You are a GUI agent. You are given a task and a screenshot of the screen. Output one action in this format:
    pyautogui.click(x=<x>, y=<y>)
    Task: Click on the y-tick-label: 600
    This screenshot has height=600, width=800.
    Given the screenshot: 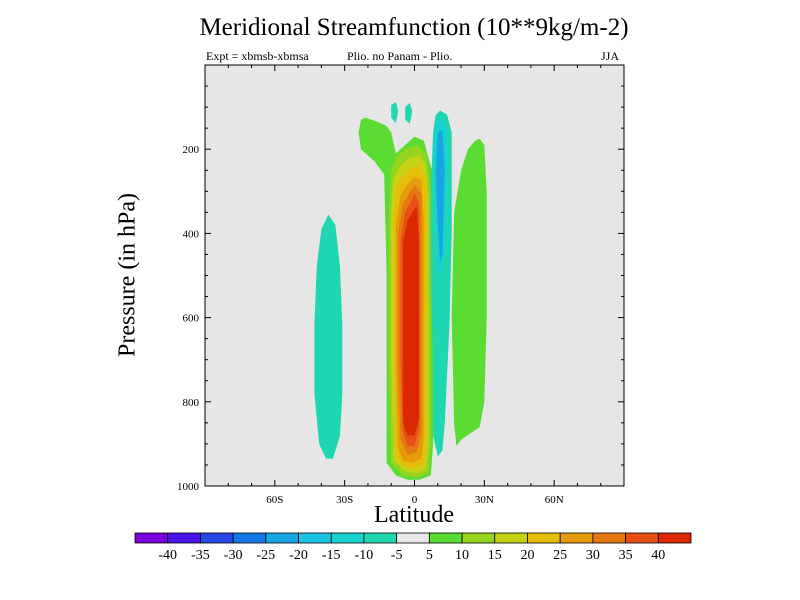 What is the action you would take?
    pyautogui.click(x=191, y=319)
    